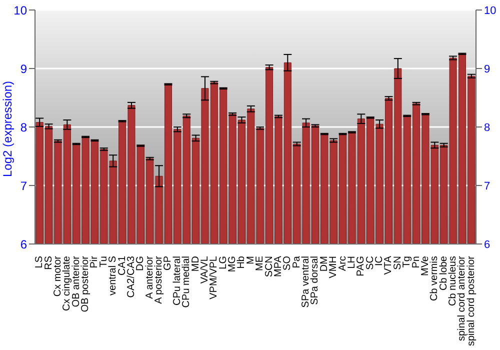 The height and width of the screenshot is (350, 500). What do you see at coordinates (487, 186) in the screenshot?
I see `y2-tick-label: 7` at bounding box center [487, 186].